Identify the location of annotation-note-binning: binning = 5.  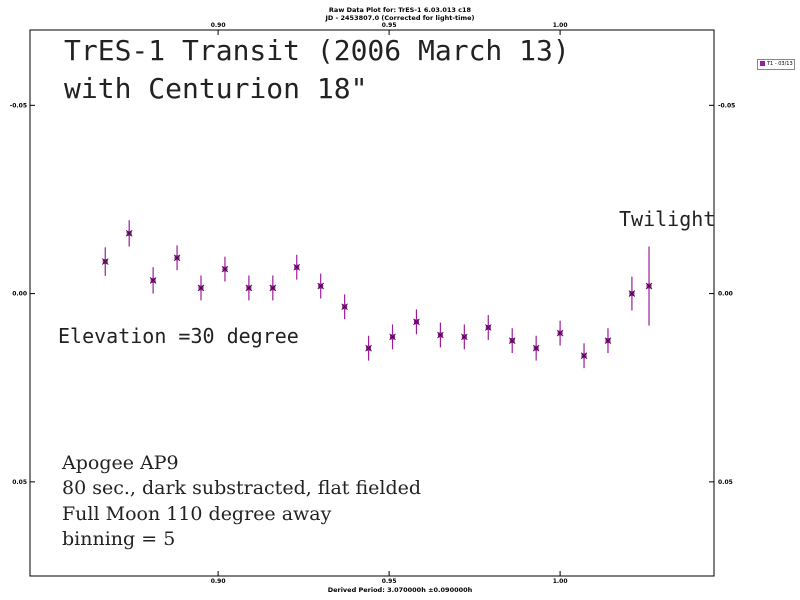
(119, 539).